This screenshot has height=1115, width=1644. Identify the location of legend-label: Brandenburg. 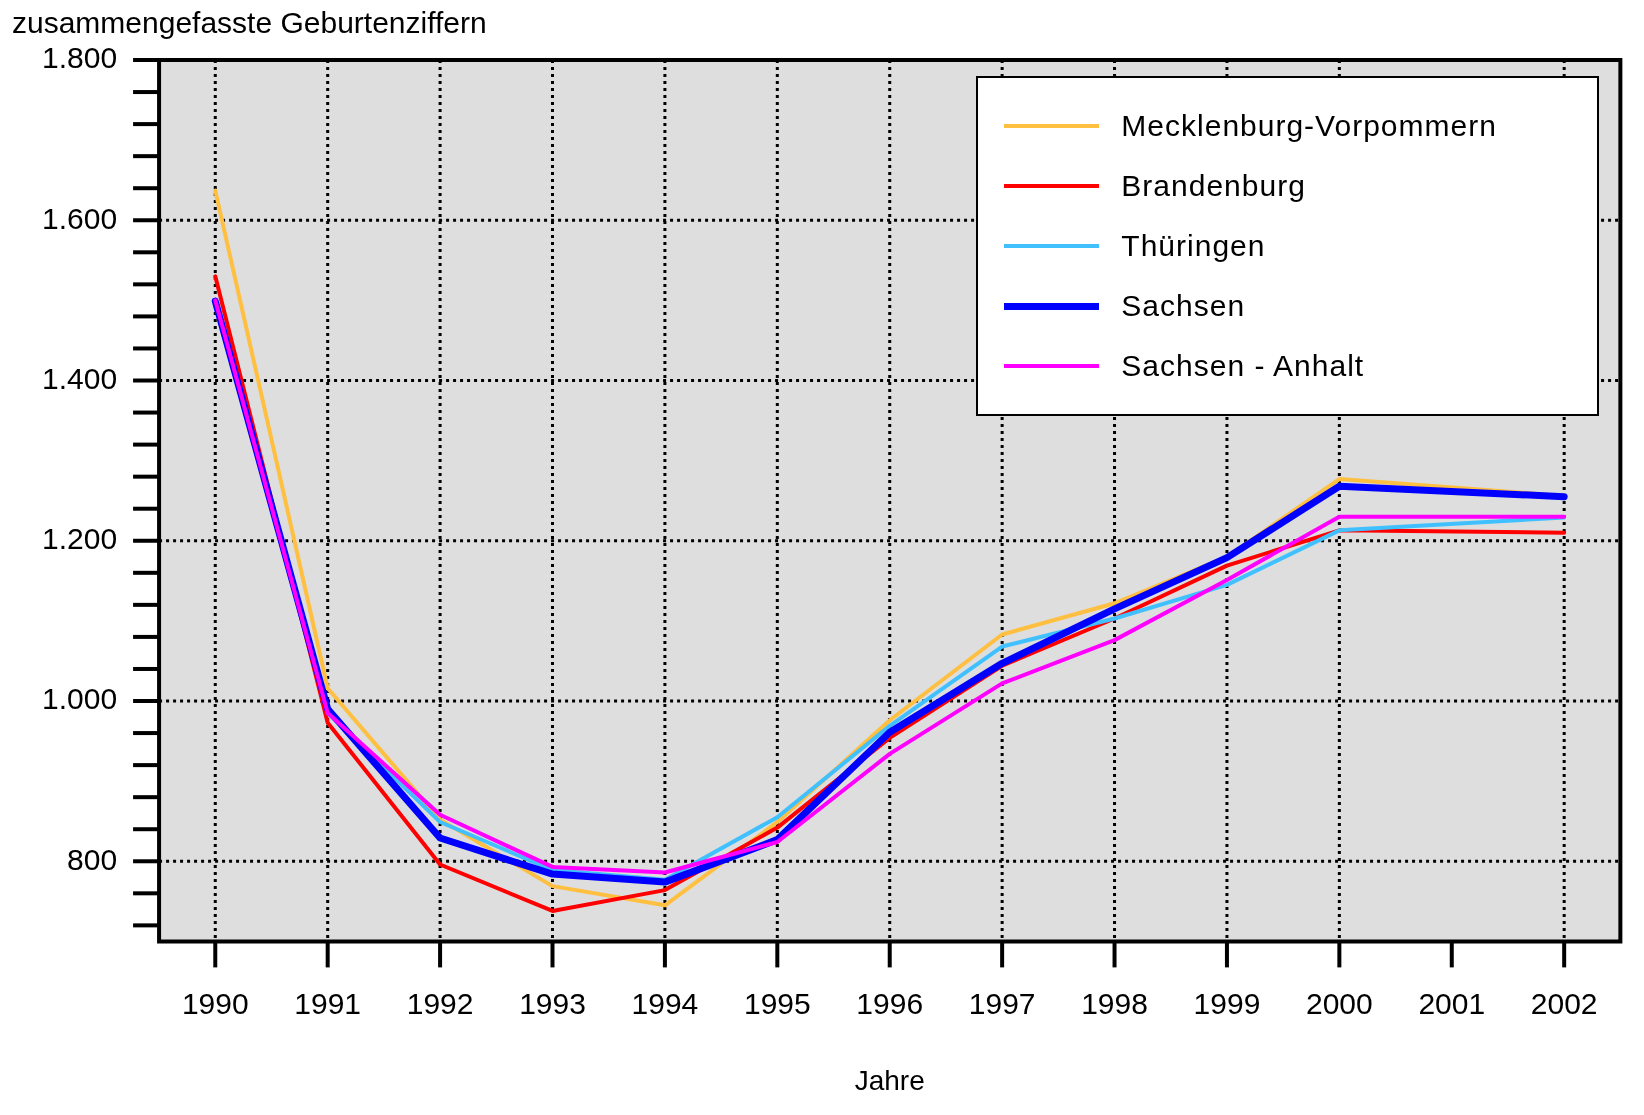
(1213, 186).